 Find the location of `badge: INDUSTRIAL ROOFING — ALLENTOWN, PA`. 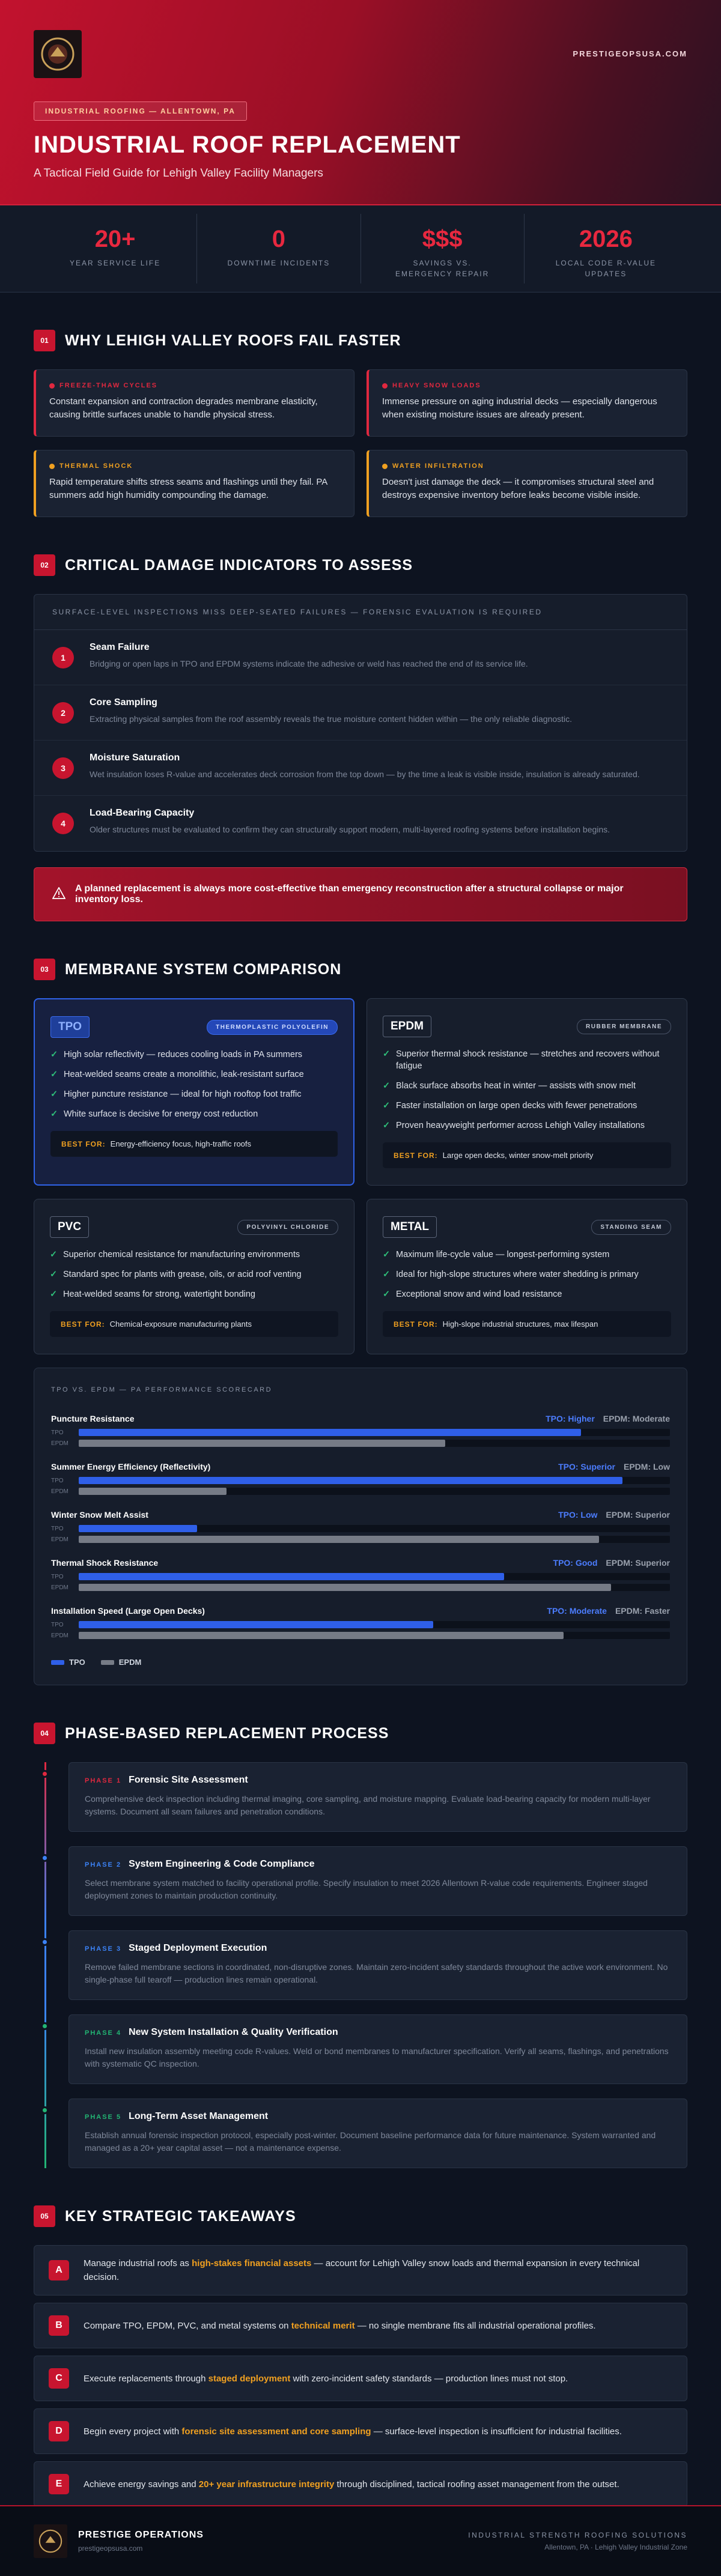

badge: INDUSTRIAL ROOFING — ALLENTOWN, PA is located at coordinates (140, 111).